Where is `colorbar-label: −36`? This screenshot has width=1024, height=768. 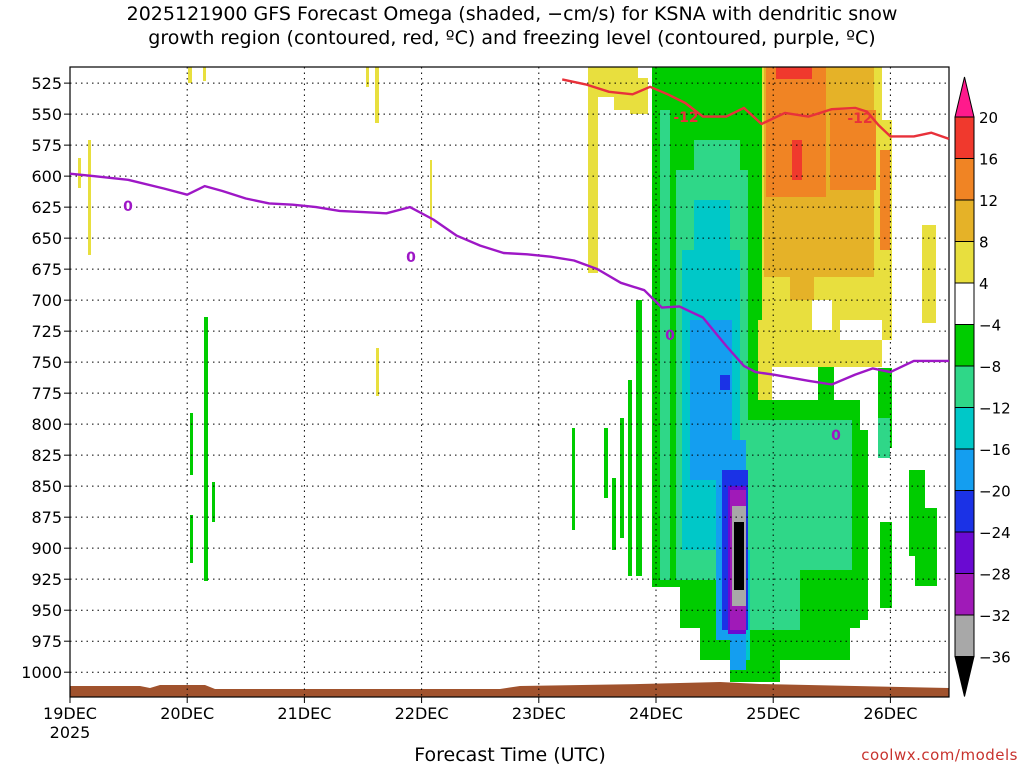
colorbar-label: −36 is located at coordinates (995, 658).